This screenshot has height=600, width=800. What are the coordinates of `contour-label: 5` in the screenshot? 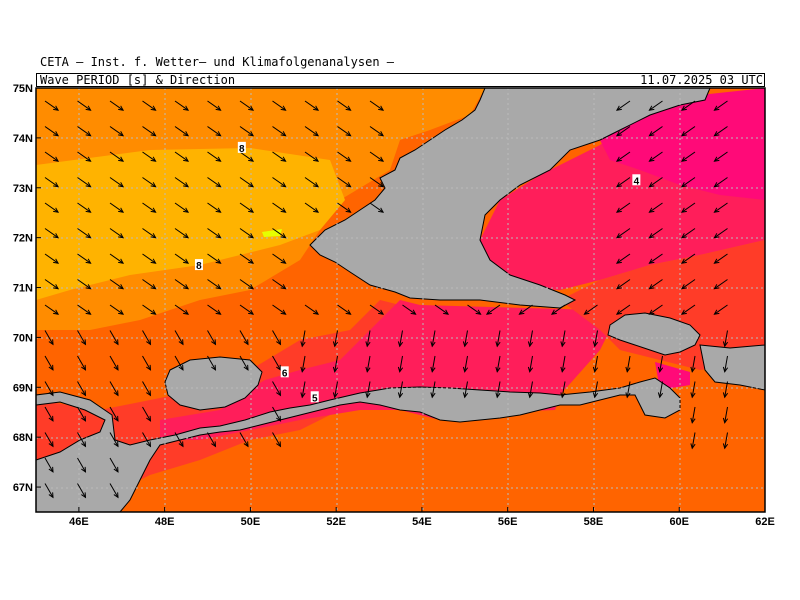 It's located at (315, 398).